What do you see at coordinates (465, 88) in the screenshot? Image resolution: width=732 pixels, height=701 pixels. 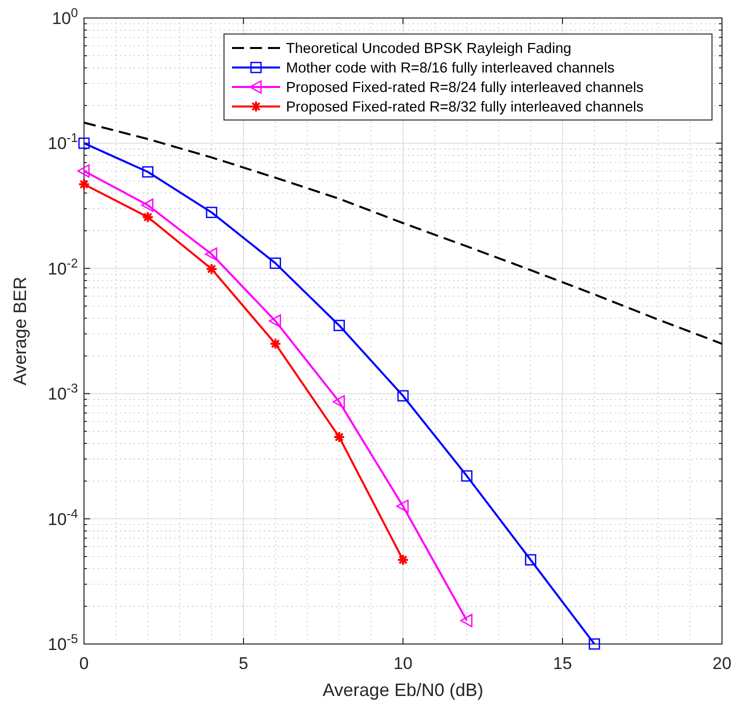 I see `legend-label: Proposed Fixed-rated R=8/24 fully interleaved channels` at bounding box center [465, 88].